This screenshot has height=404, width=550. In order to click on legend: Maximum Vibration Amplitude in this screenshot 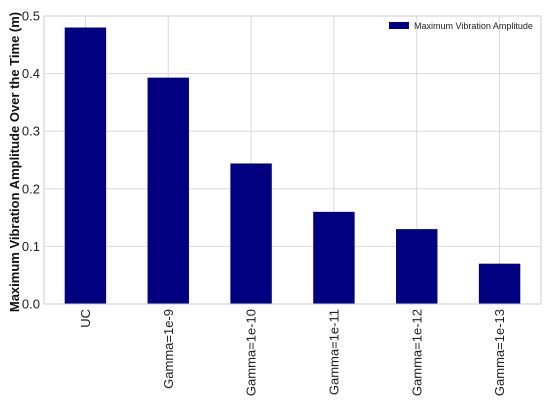, I will do `click(461, 26)`.